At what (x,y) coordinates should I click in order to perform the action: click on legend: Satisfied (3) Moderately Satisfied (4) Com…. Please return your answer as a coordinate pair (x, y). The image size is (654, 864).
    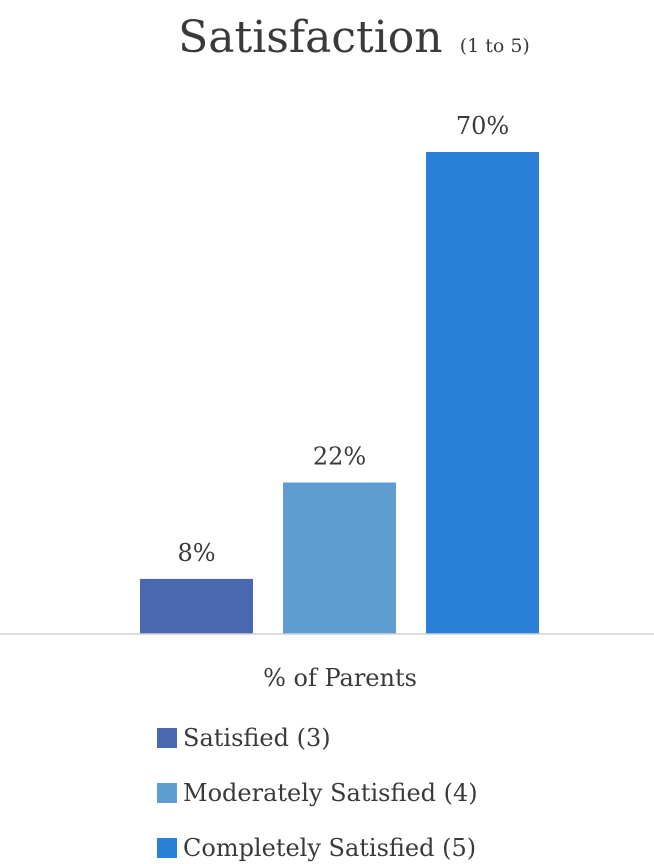
    Looking at the image, I should click on (317, 793).